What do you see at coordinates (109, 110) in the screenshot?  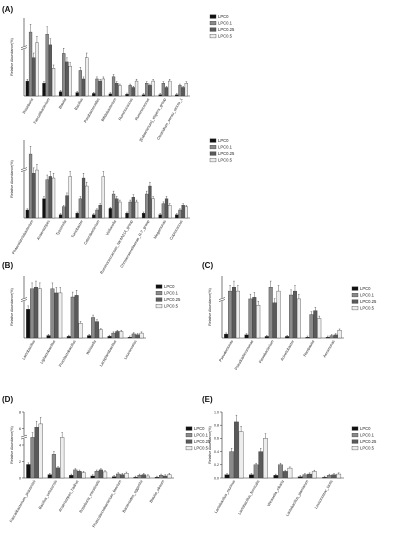 I see `x-tick-label: Bifidobacterium` at bounding box center [109, 110].